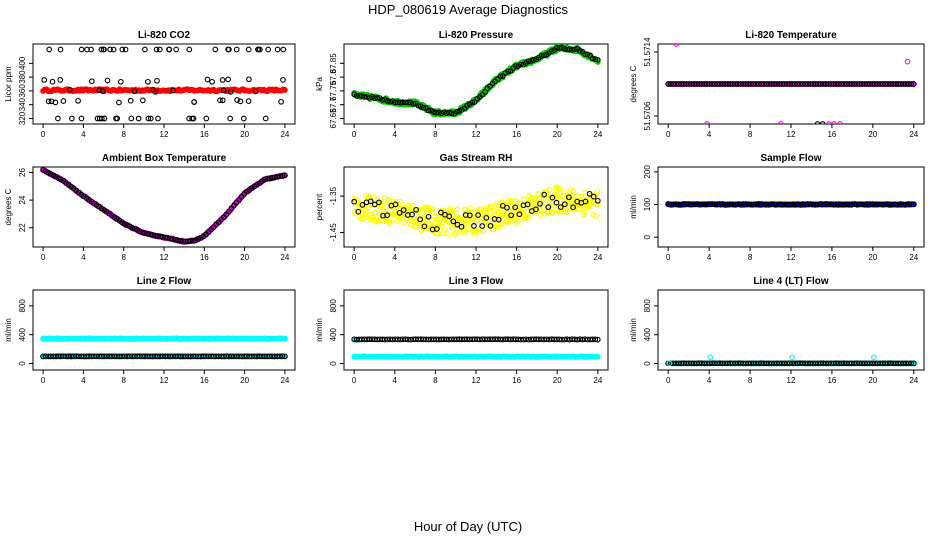 The image size is (936, 540). What do you see at coordinates (22, 118) in the screenshot?
I see `y-tick-label: 320` at bounding box center [22, 118].